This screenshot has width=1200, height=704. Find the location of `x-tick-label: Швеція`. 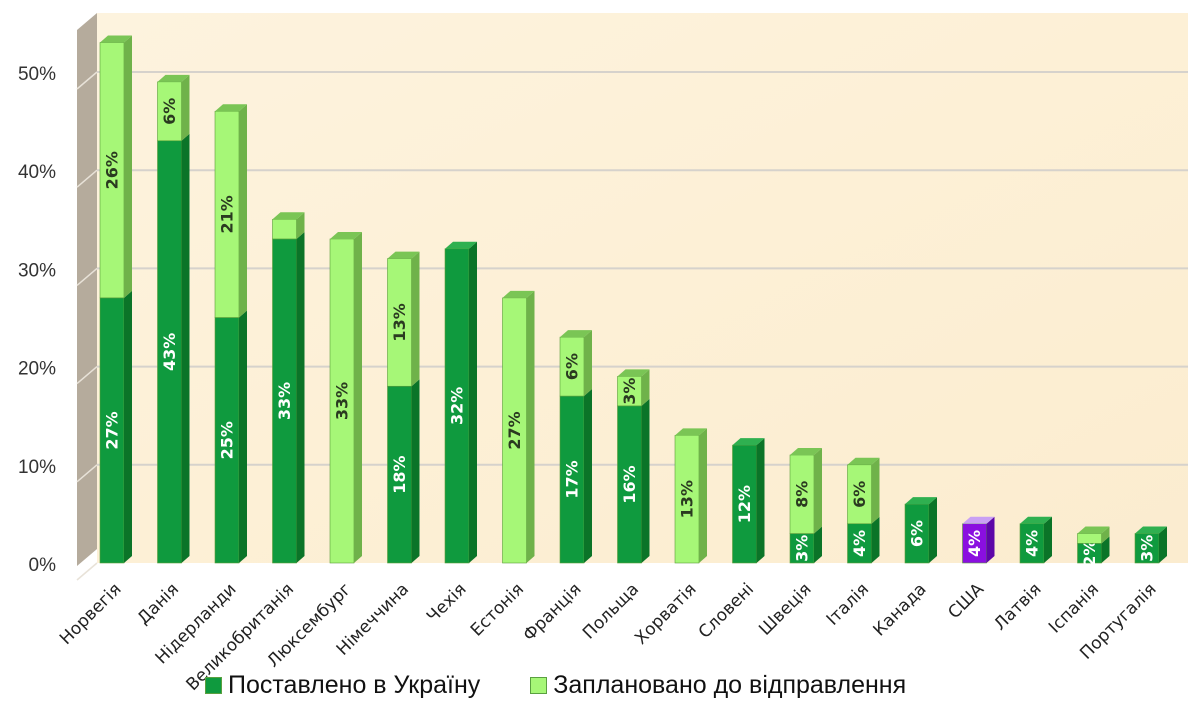

x-tick-label: Швеція is located at coordinates (785, 609).